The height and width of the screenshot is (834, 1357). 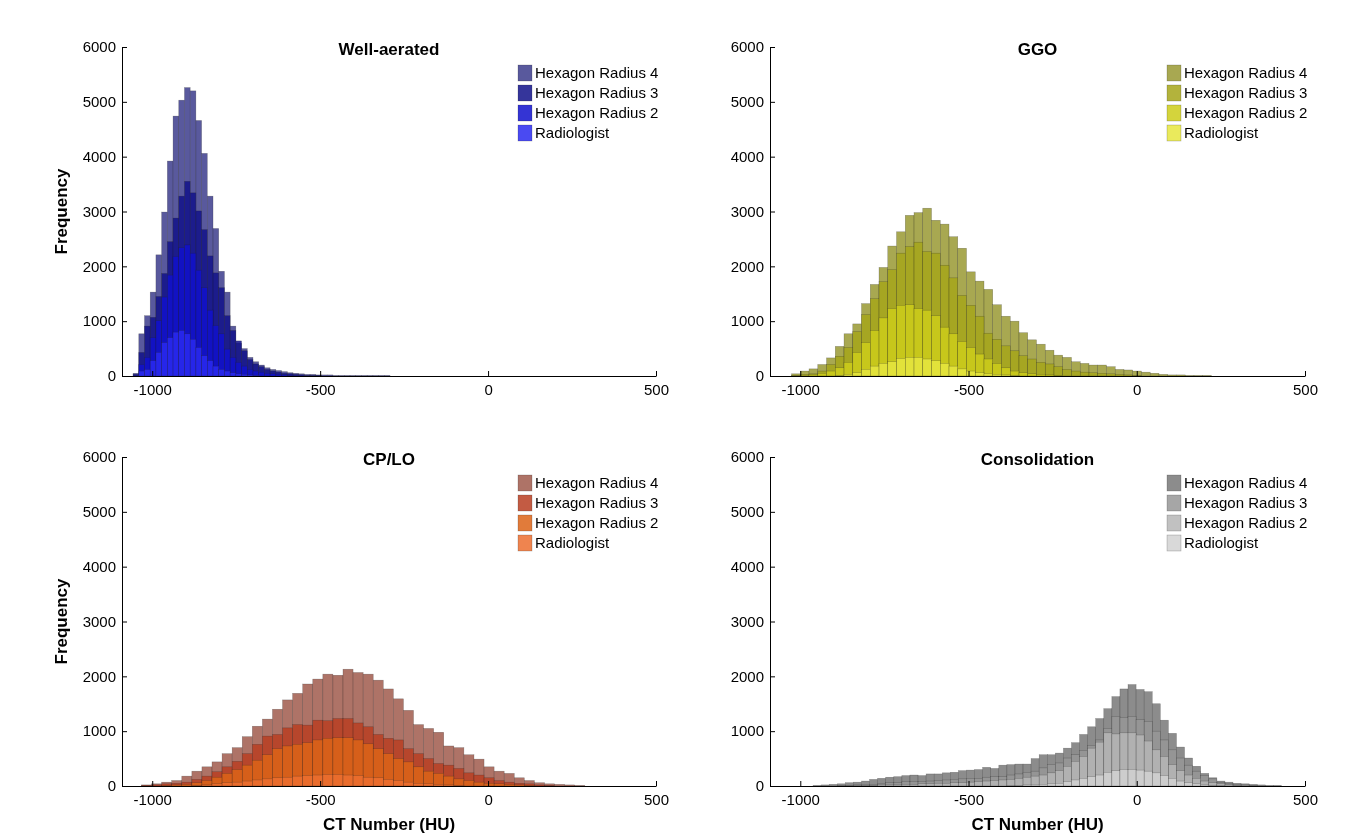 What do you see at coordinates (1037, 459) in the screenshot?
I see `chart-title: Consolidation` at bounding box center [1037, 459].